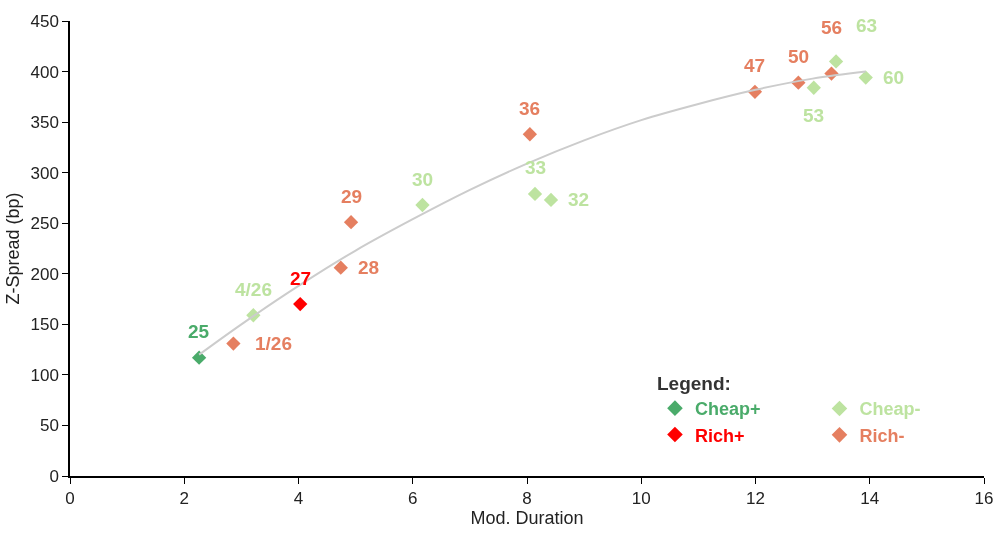  What do you see at coordinates (44, 325) in the screenshot?
I see `y-tick-label: 150` at bounding box center [44, 325].